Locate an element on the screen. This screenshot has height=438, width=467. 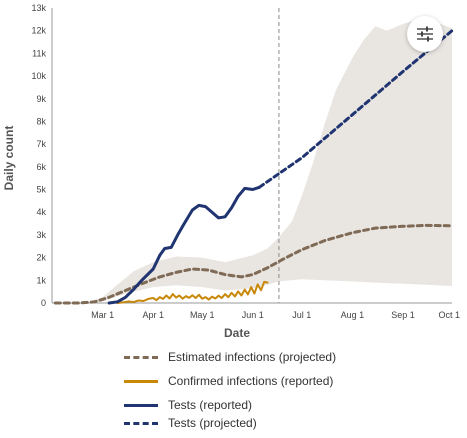
y-tick-label: 6k is located at coordinates (41, 167).